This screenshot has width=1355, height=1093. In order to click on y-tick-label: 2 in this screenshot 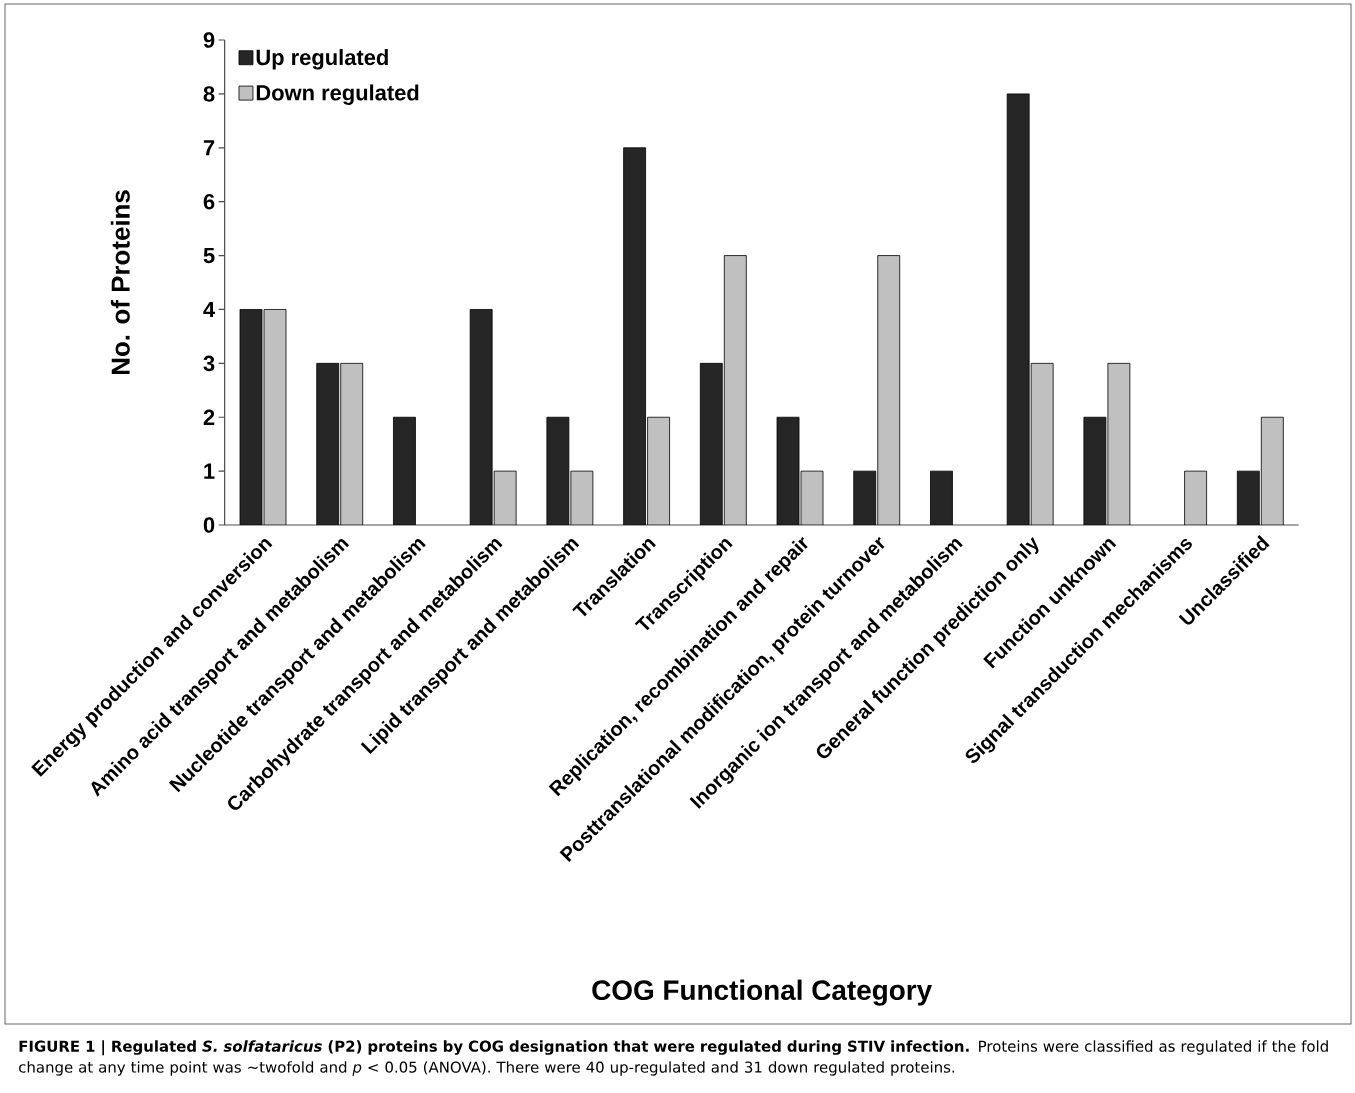, I will do `click(209, 417)`.